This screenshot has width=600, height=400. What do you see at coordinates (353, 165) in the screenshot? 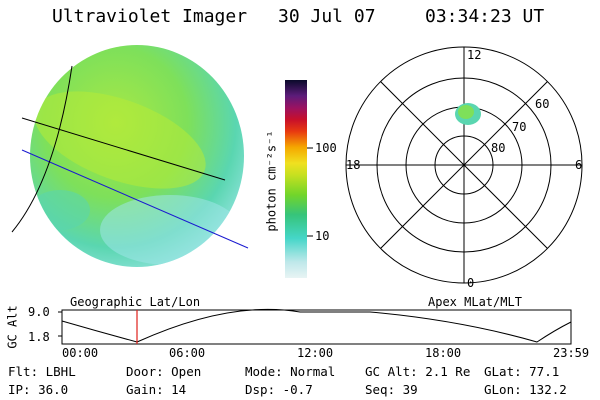
I see `mlt-label-18: 18` at bounding box center [353, 165].